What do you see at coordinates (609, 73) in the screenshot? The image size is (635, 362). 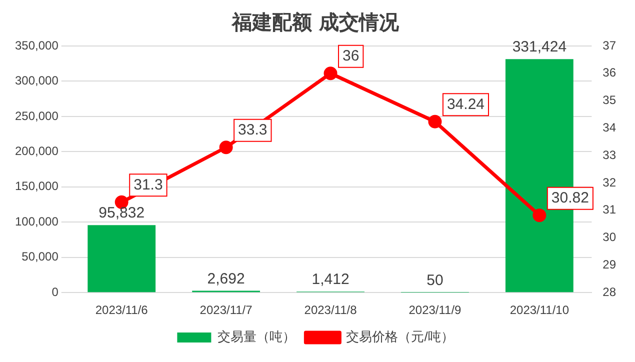 I see `y2-tick-label: 36` at bounding box center [609, 73].